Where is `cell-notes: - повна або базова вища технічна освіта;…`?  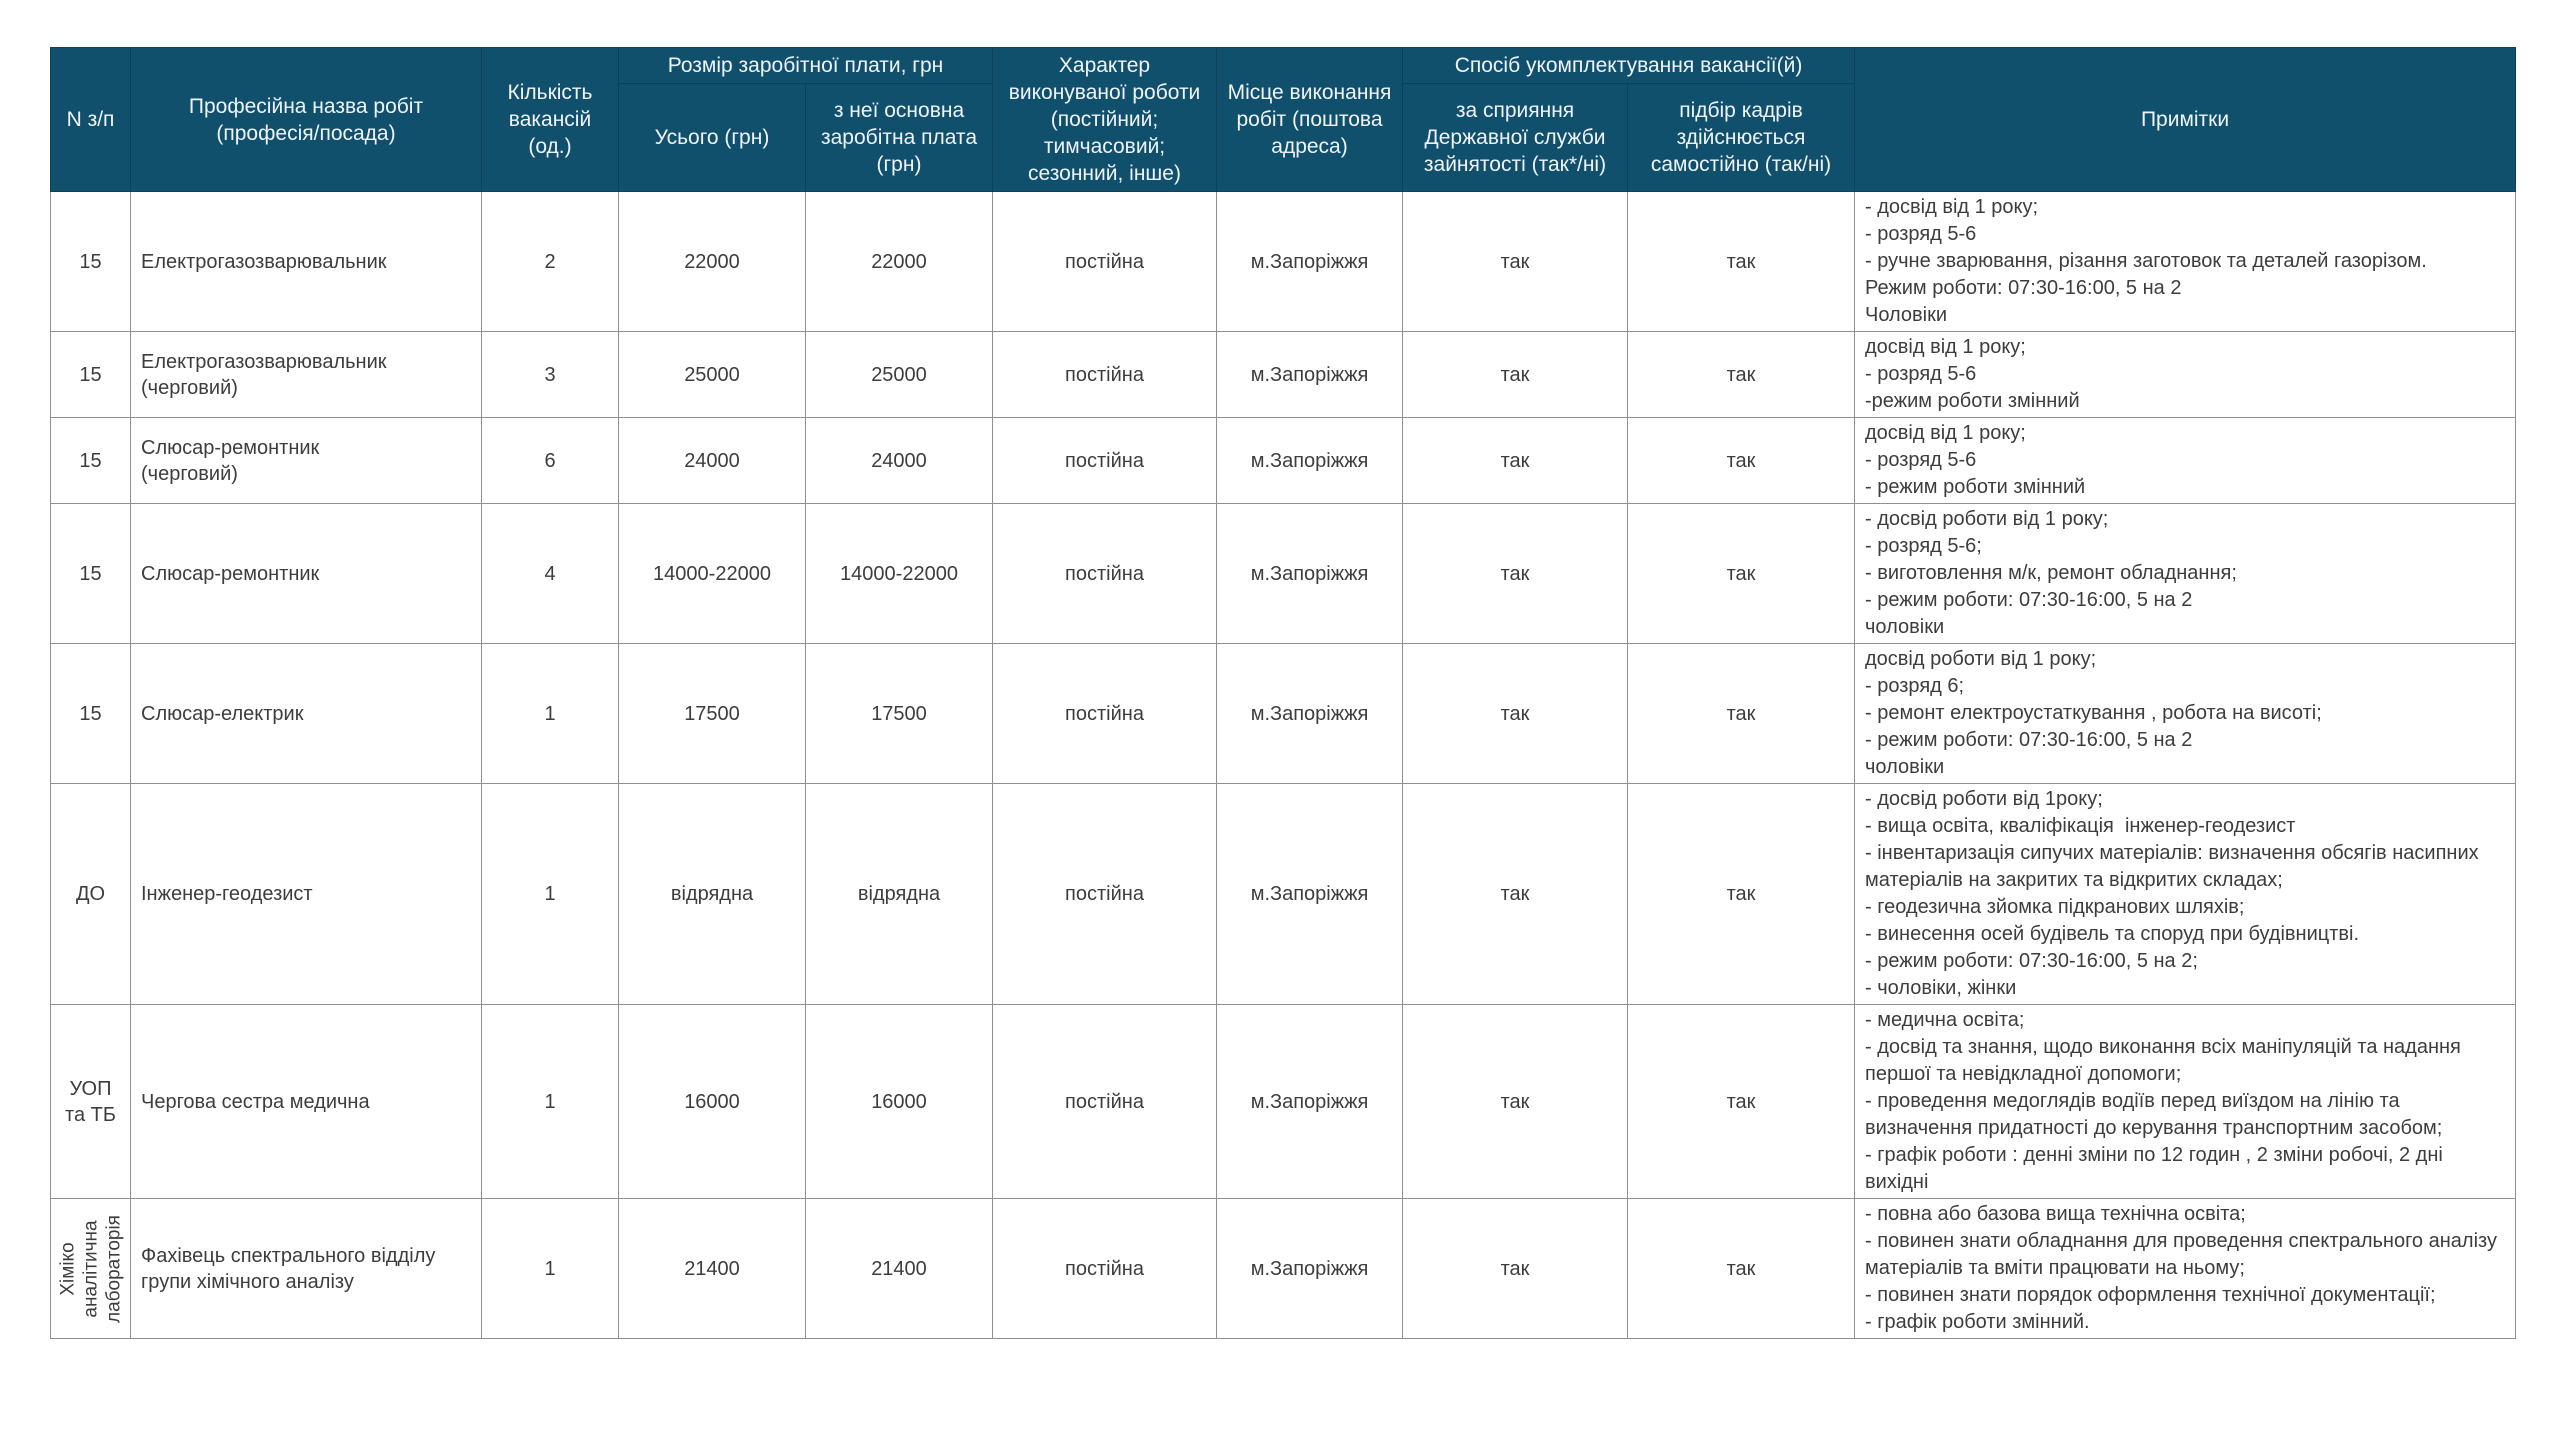
cell-notes: - повна або базова вища технічна освіта;… is located at coordinates (2185, 1268).